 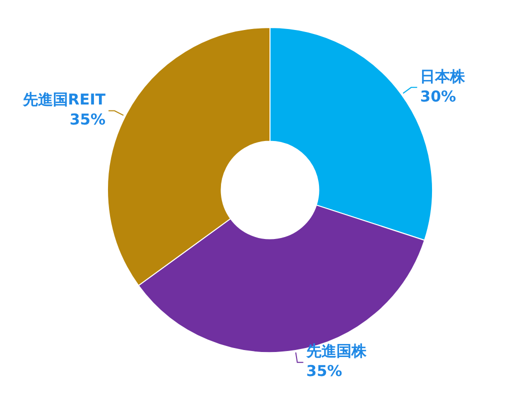 I want to click on slice-label: 先進国株, so click(x=336, y=351).